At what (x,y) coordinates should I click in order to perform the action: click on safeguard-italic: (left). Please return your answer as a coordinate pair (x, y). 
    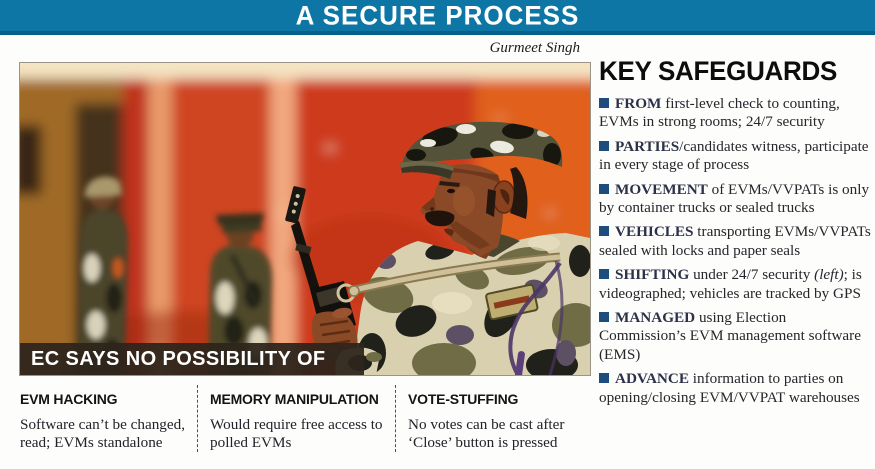
    Looking at the image, I should click on (829, 275).